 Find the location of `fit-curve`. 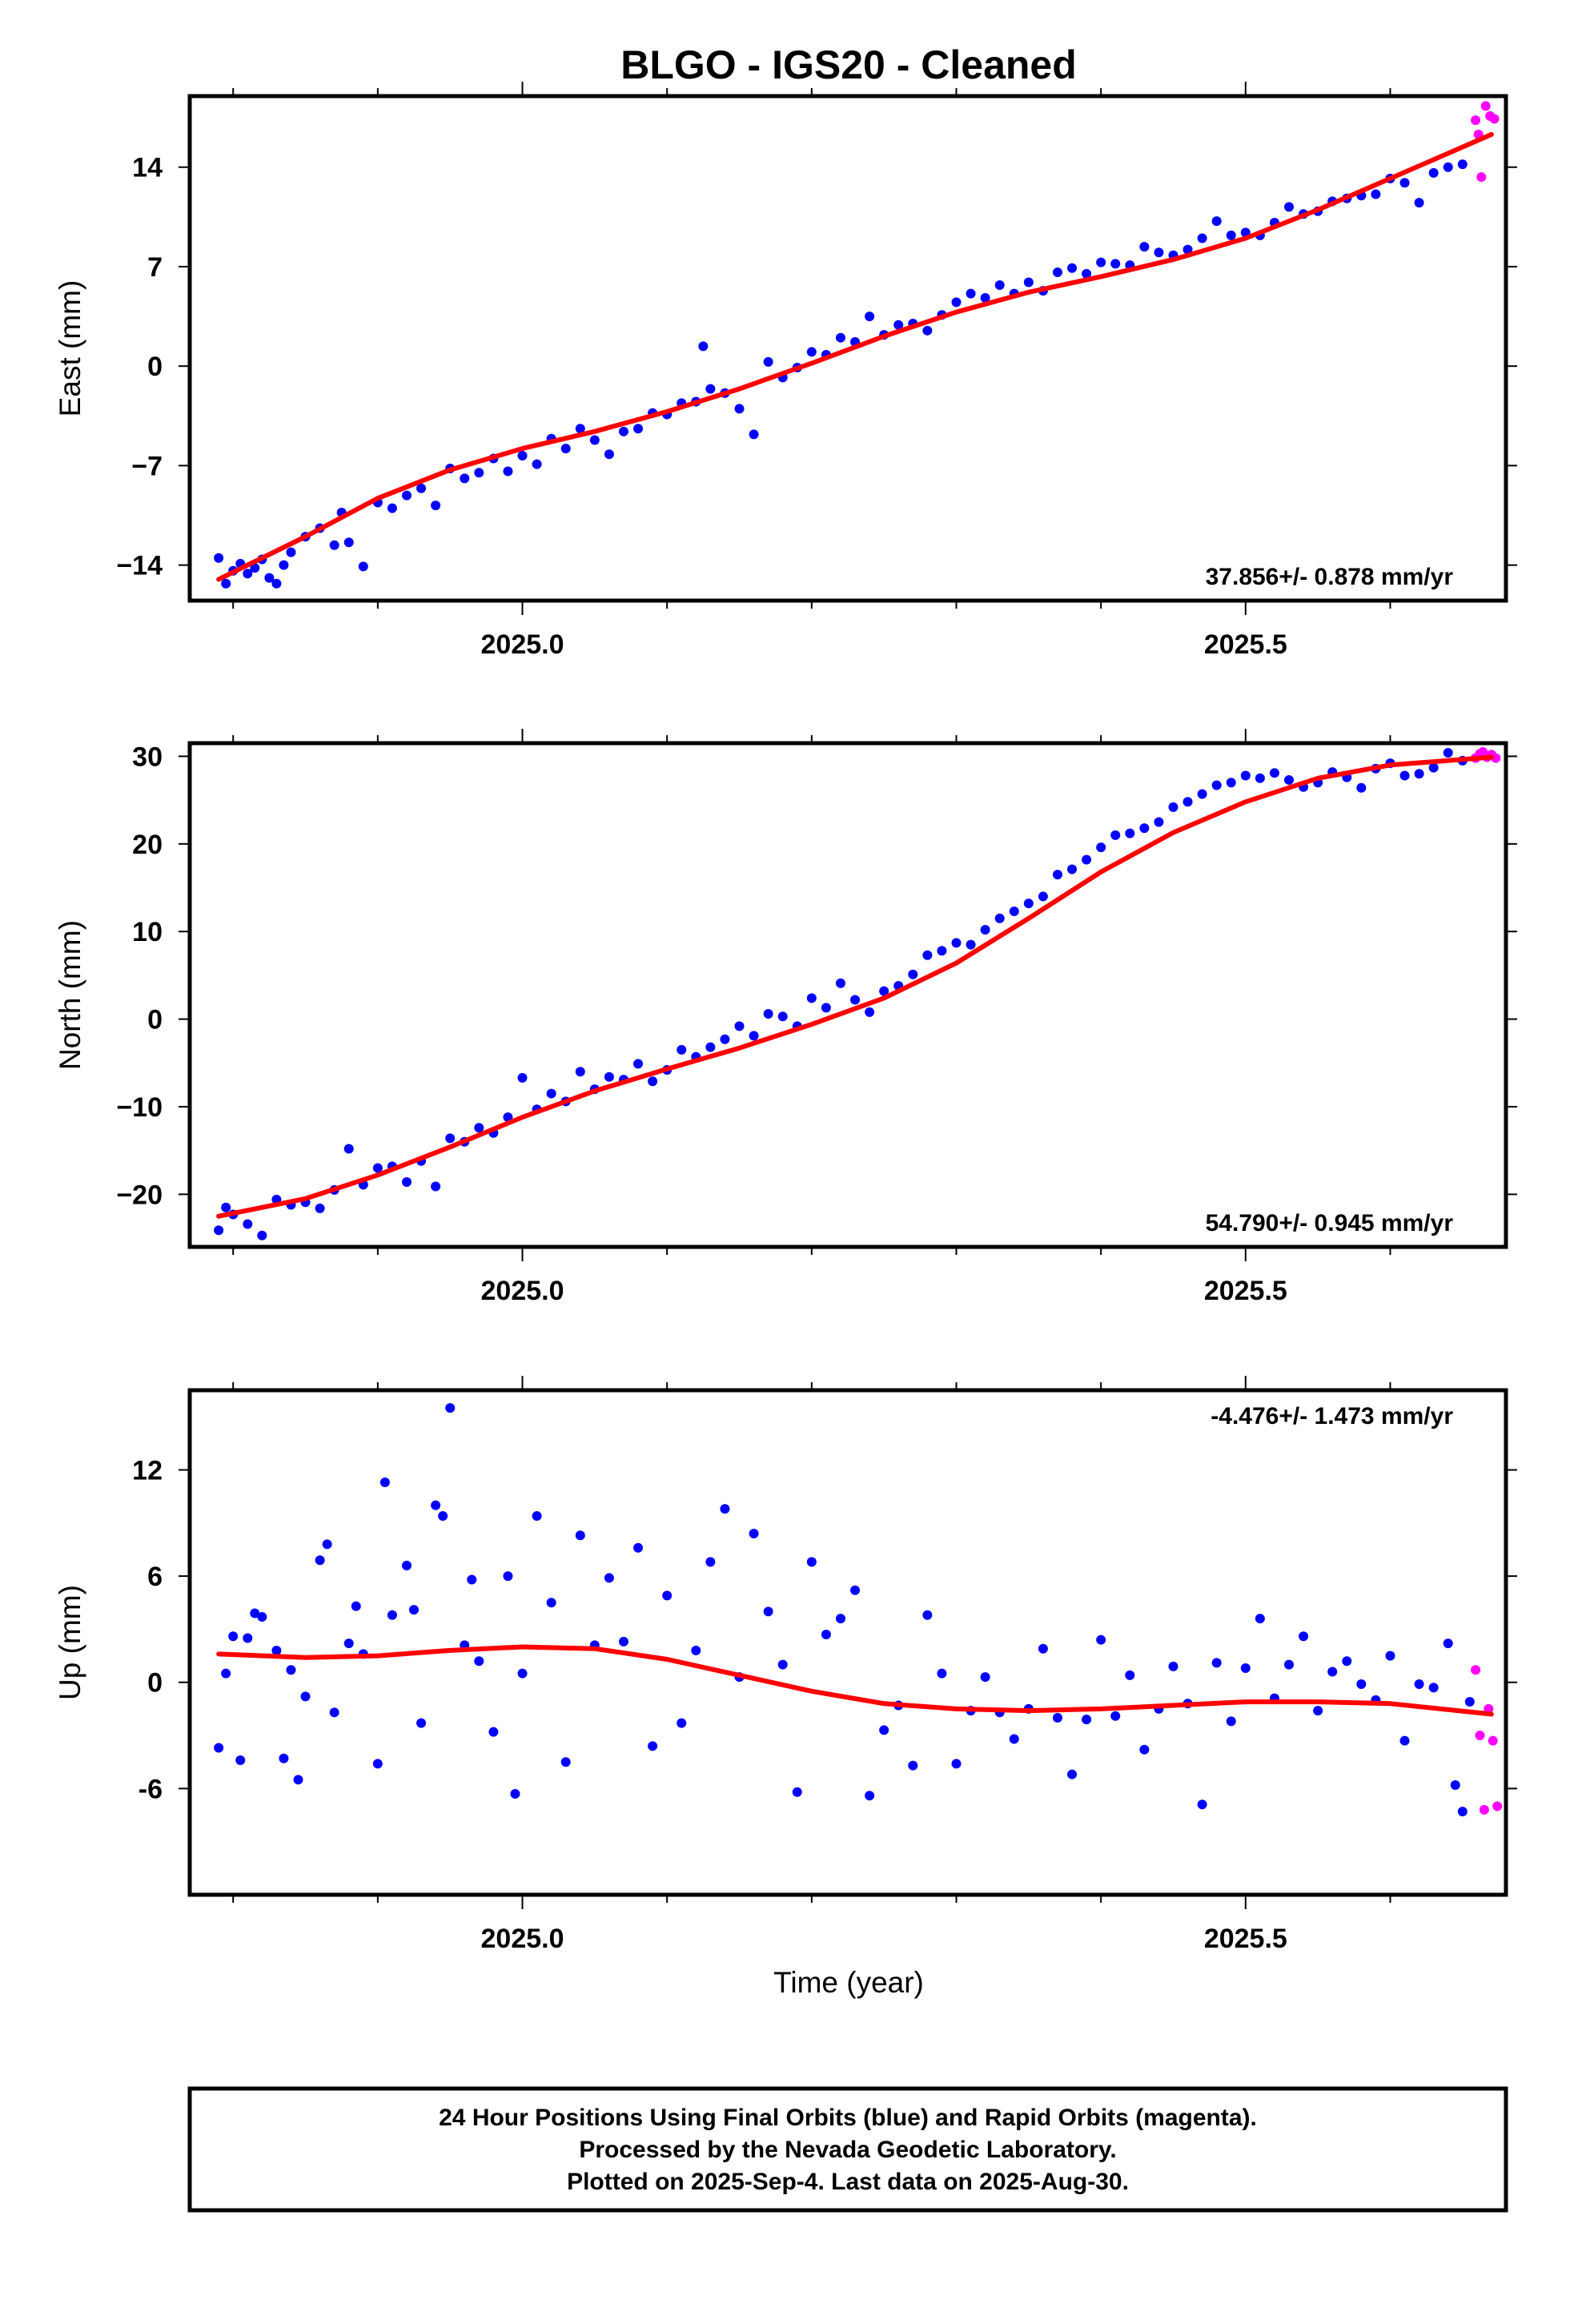

fit-curve is located at coordinates (855, 1681).